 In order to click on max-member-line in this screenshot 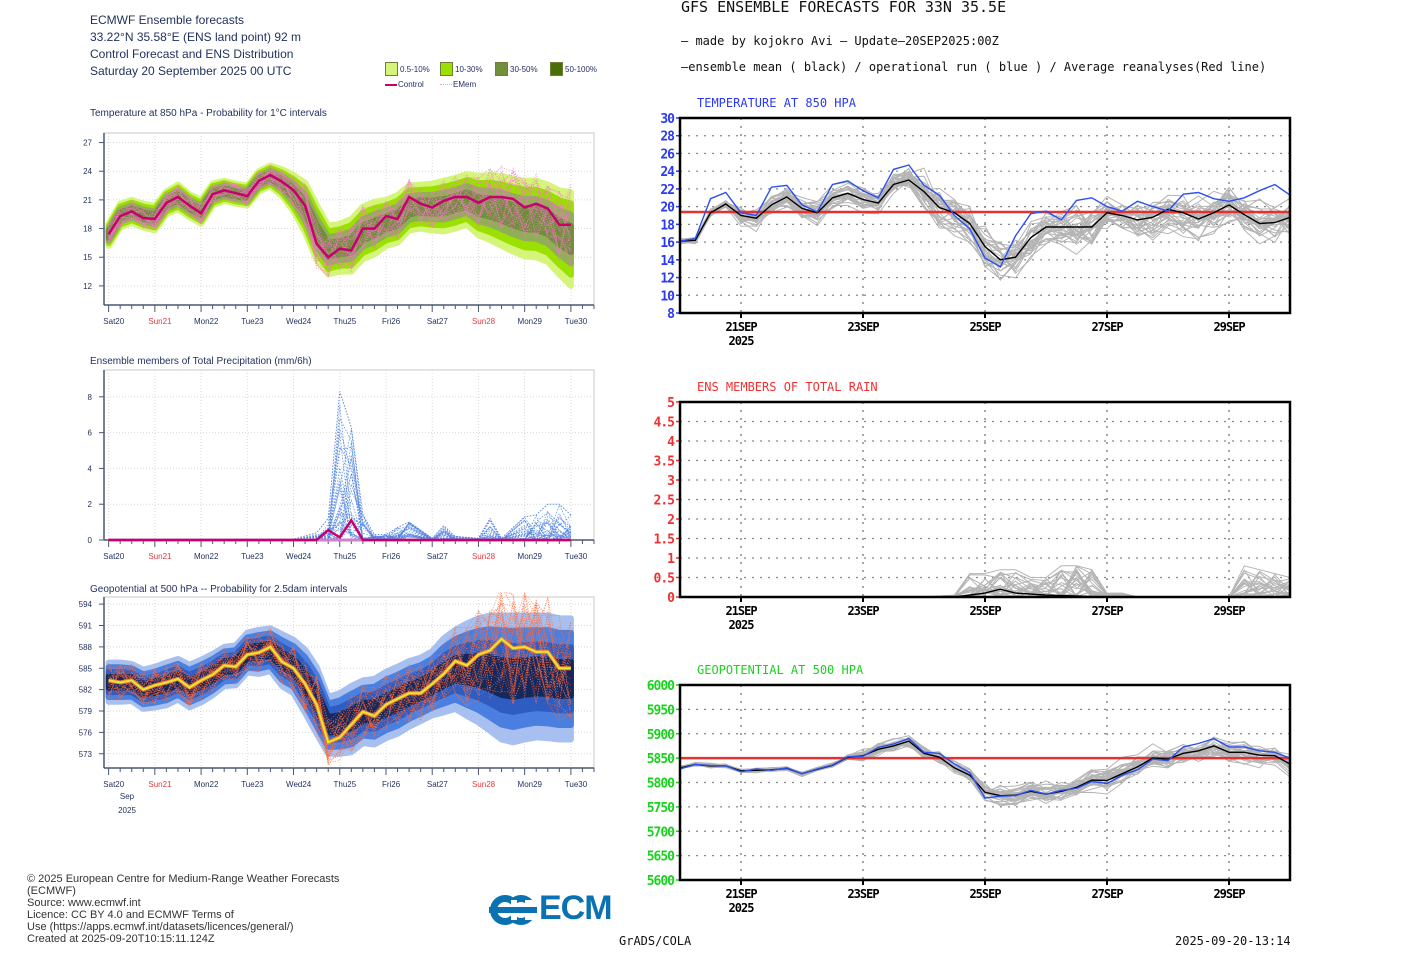, I will do `click(340, 466)`.